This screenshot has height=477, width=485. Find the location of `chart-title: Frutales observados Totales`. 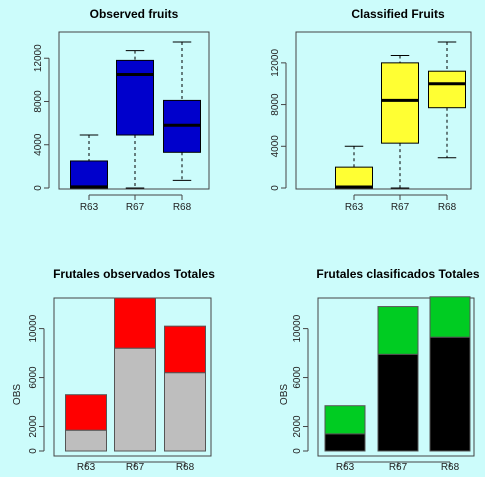

chart-title: Frutales observados Totales is located at coordinates (134, 274).